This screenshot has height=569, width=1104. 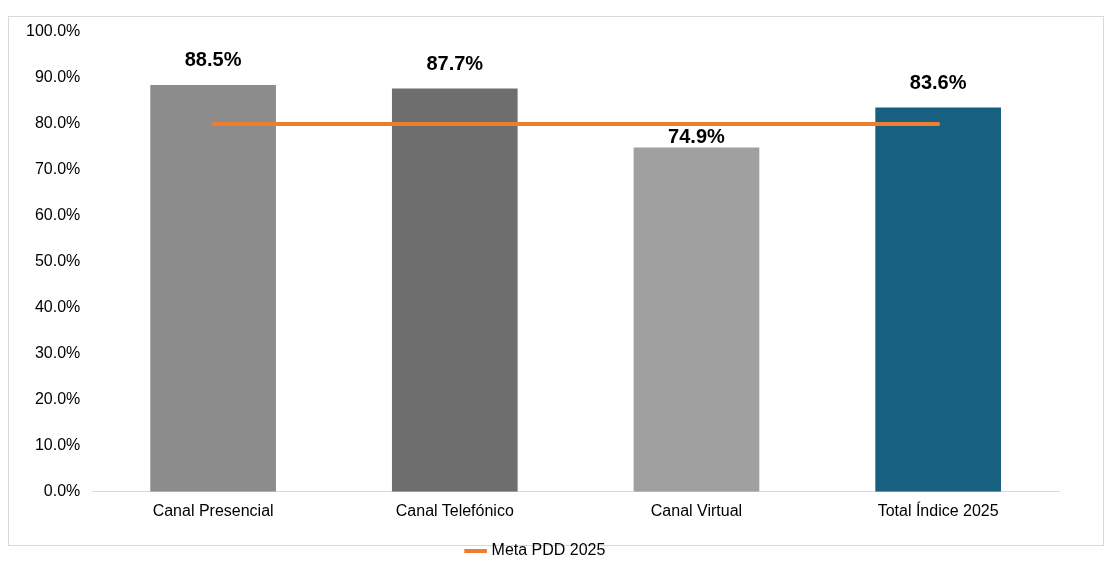 What do you see at coordinates (213, 59) in the screenshot?
I see `data-label: 88.5%` at bounding box center [213, 59].